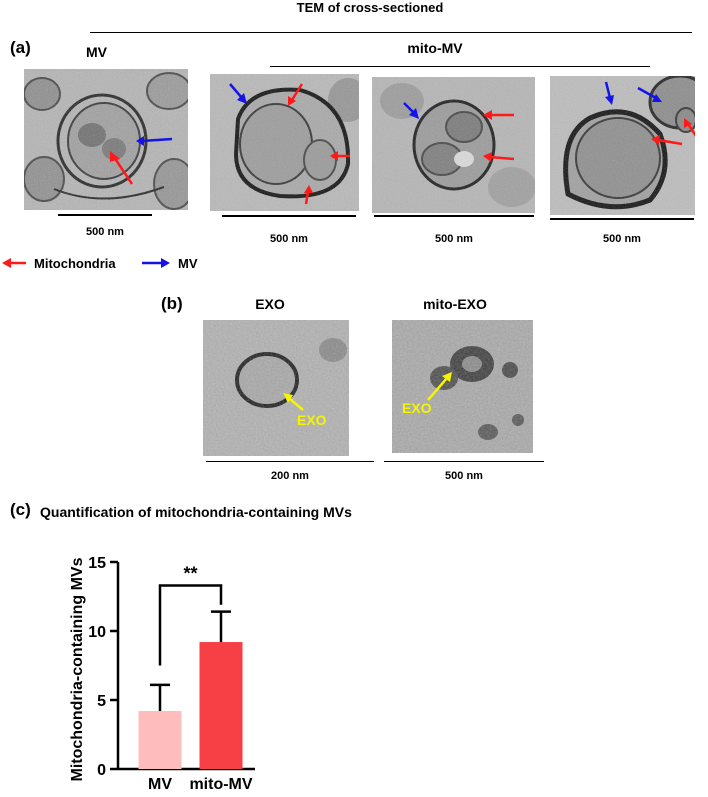 The width and height of the screenshot is (708, 797). Describe the element at coordinates (123, 170) in the screenshot. I see `mitochondria-arrow` at that location.